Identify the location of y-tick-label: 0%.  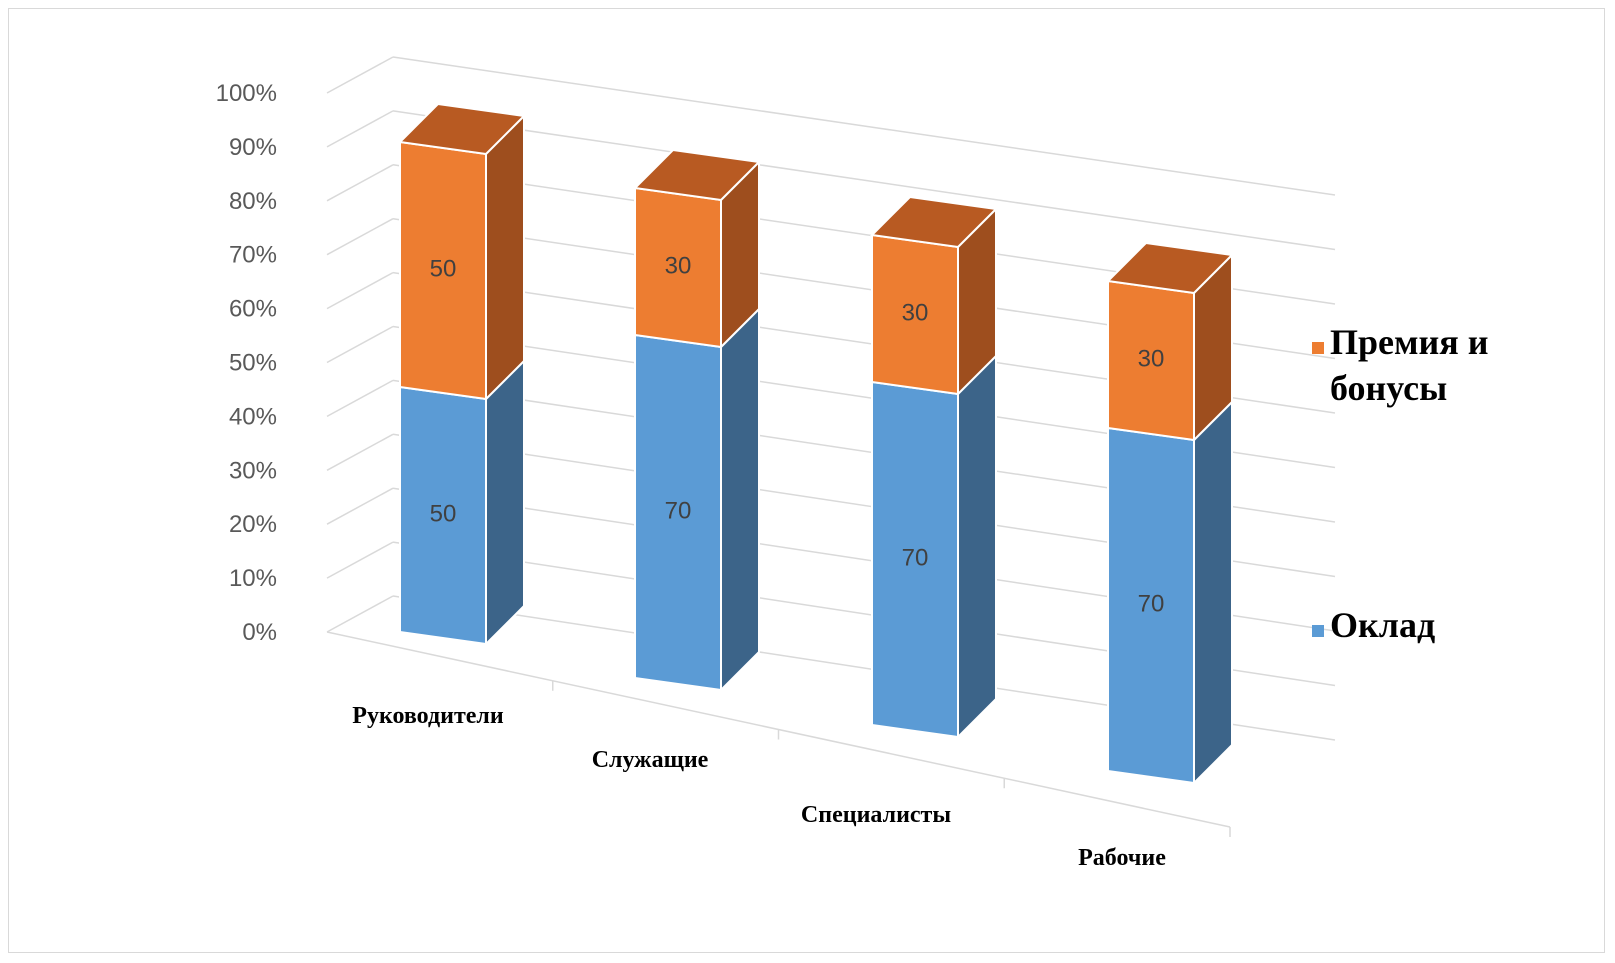
(259, 632).